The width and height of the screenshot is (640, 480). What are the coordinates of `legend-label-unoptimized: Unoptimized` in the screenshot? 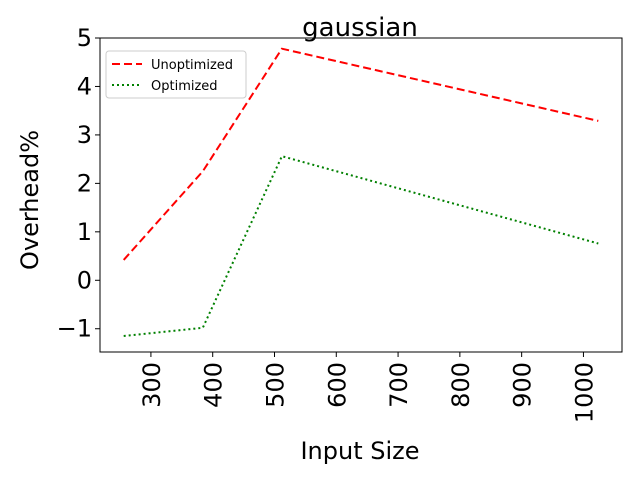 It's located at (192, 65).